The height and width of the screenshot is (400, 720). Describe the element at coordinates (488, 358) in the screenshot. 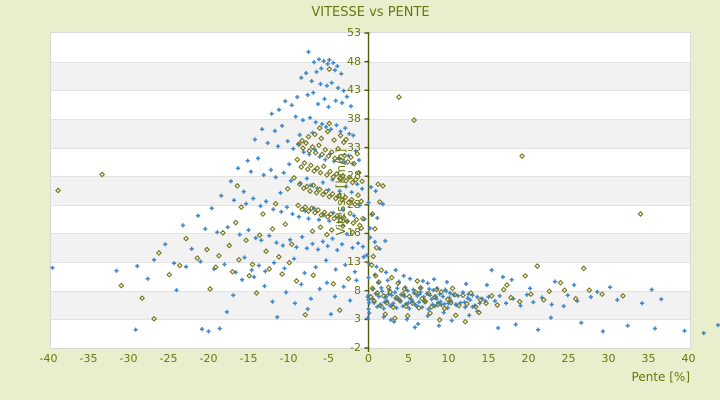

I see `x-tick-label: 15` at that location.